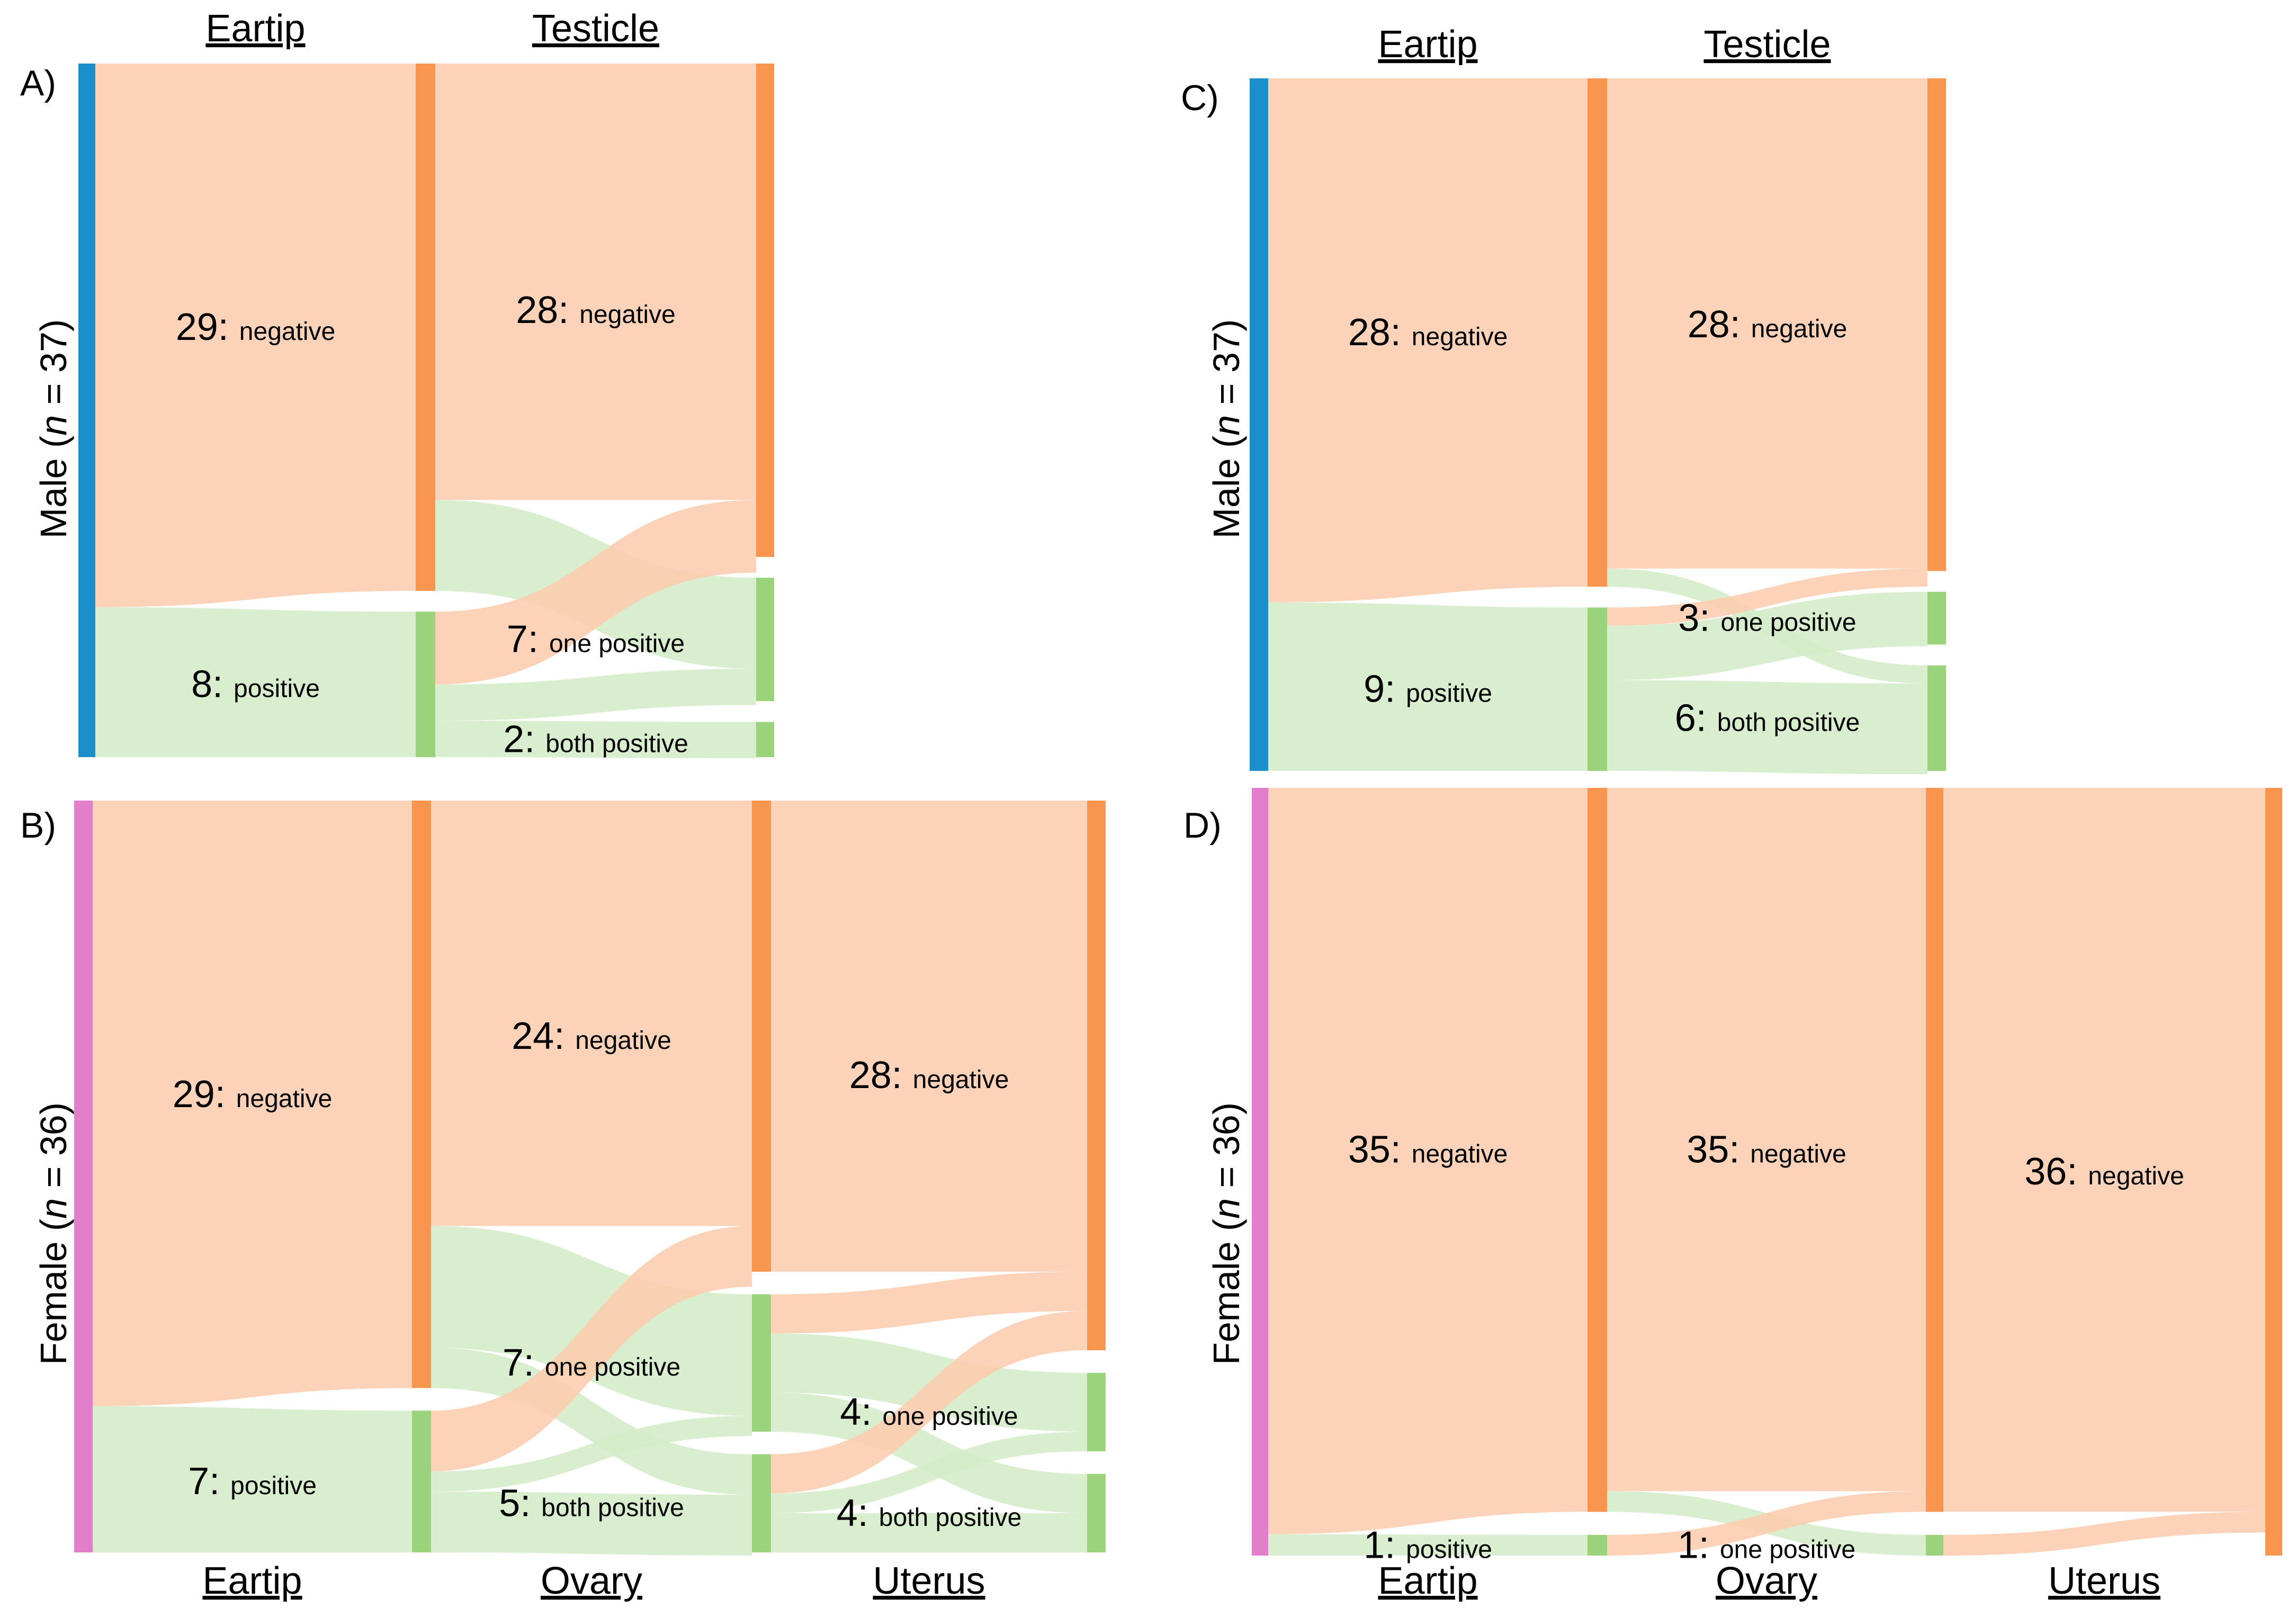 Image resolution: width=2296 pixels, height=1617 pixels. What do you see at coordinates (1200, 98) in the screenshot?
I see `panel-letter: C)` at bounding box center [1200, 98].